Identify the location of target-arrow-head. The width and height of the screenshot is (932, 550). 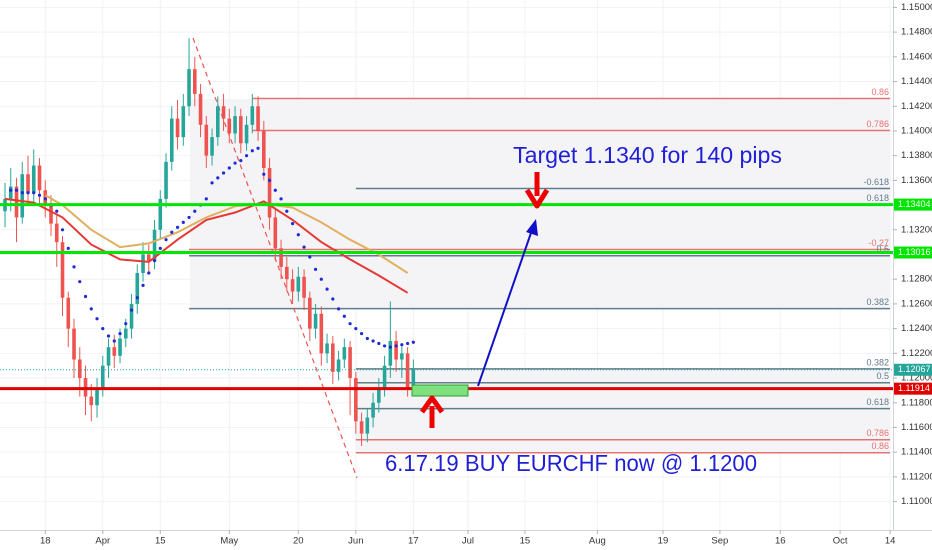
(532, 227).